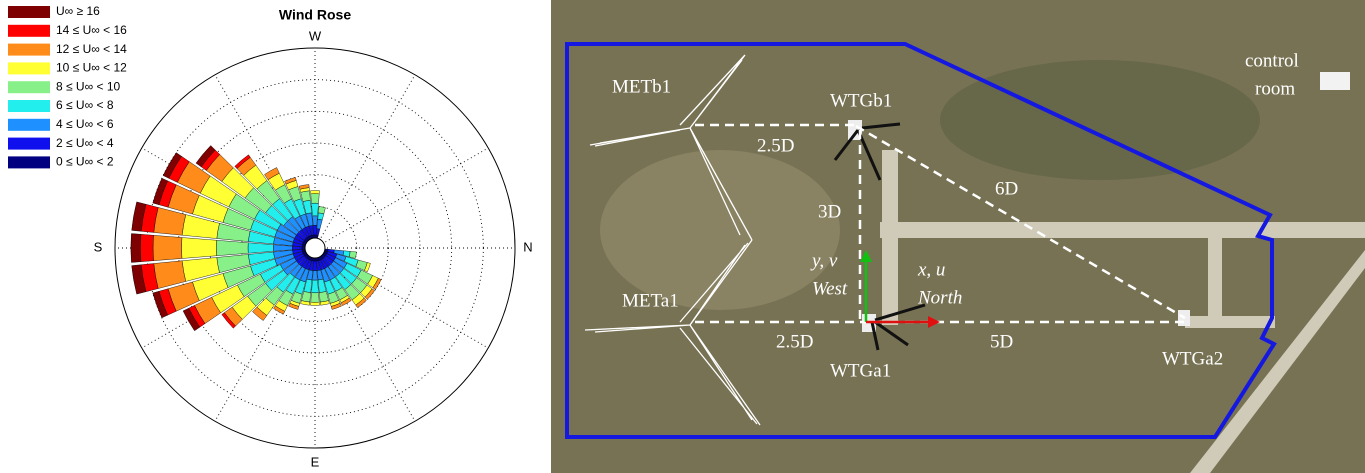 The height and width of the screenshot is (473, 1365). Describe the element at coordinates (824, 260) in the screenshot. I see `map-label: y, v` at that location.